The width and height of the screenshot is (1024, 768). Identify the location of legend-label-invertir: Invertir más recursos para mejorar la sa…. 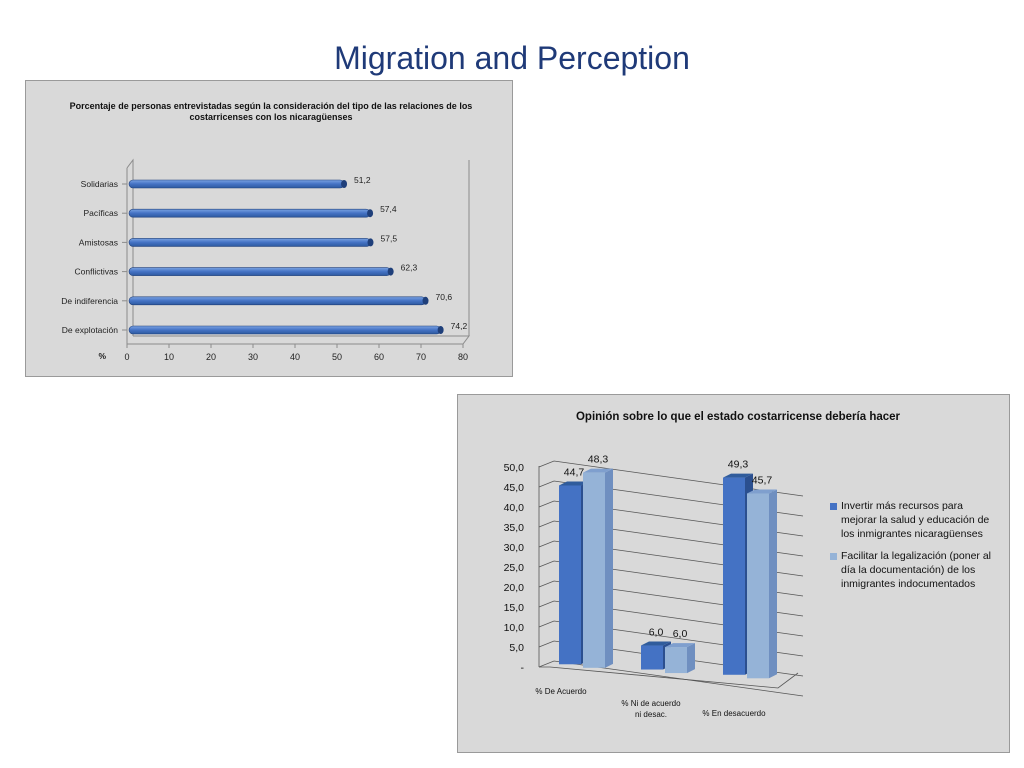
(915, 520).